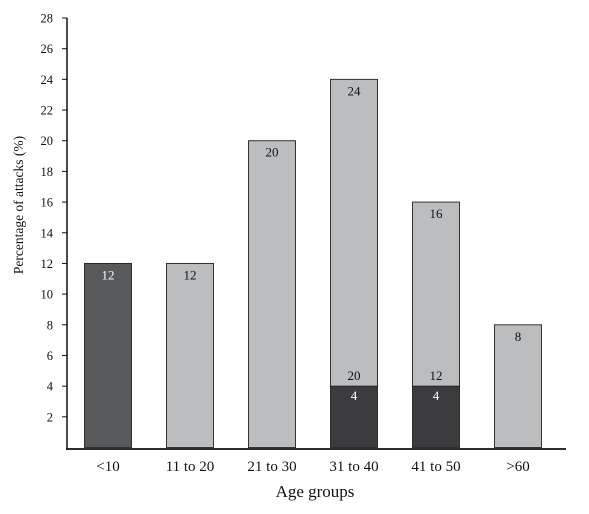  What do you see at coordinates (353, 467) in the screenshot?
I see `x-tick-label: 31 to 40` at bounding box center [353, 467].